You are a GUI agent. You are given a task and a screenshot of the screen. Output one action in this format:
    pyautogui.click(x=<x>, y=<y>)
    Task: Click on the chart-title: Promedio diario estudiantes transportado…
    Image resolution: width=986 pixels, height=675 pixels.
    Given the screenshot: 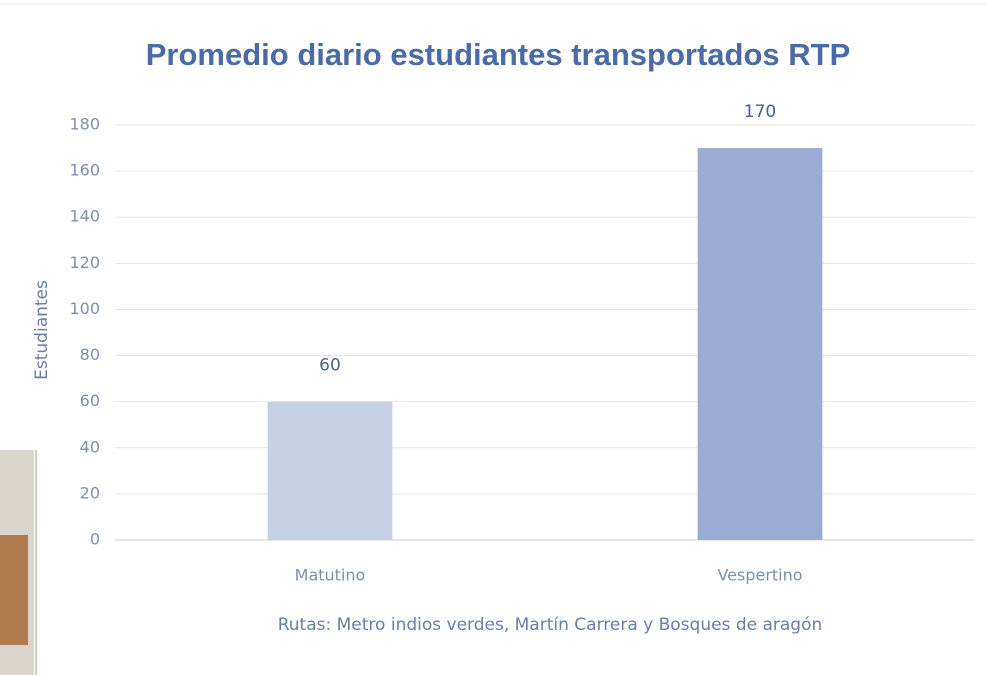 What is the action you would take?
    pyautogui.click(x=498, y=54)
    